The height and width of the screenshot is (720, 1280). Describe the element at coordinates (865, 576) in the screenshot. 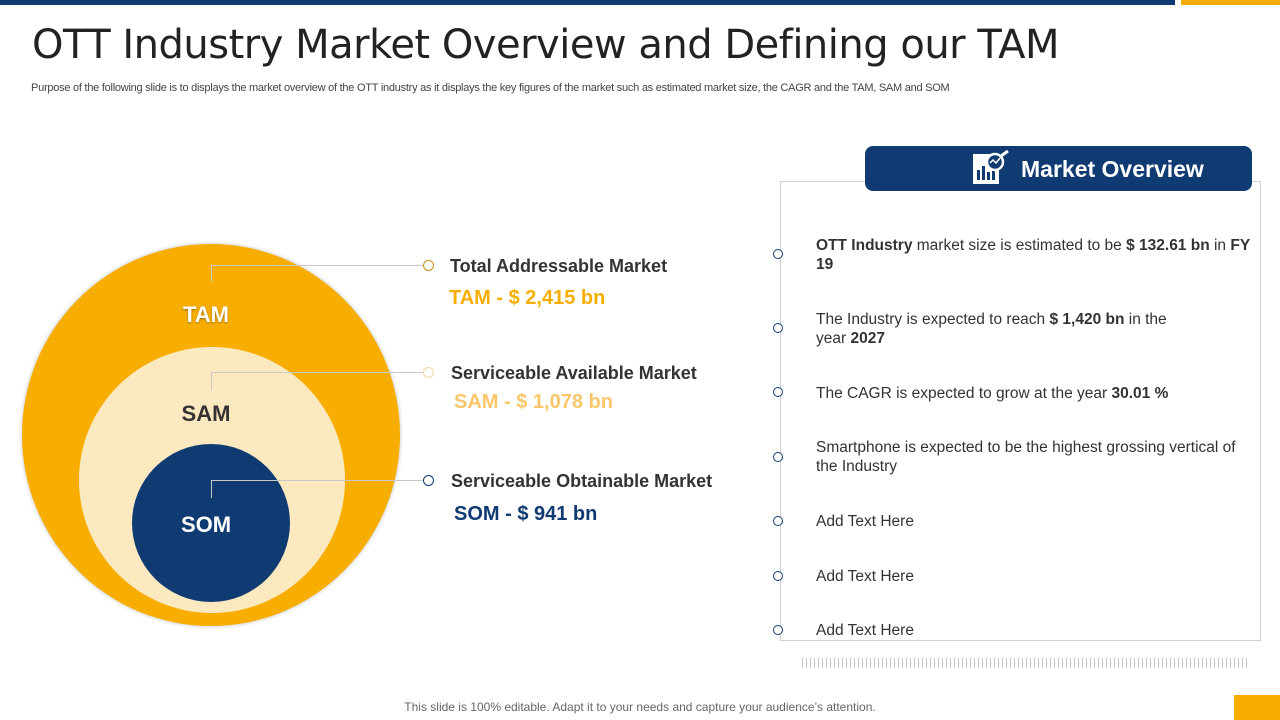

I see `overview-item-6: Add Text Here` at that location.